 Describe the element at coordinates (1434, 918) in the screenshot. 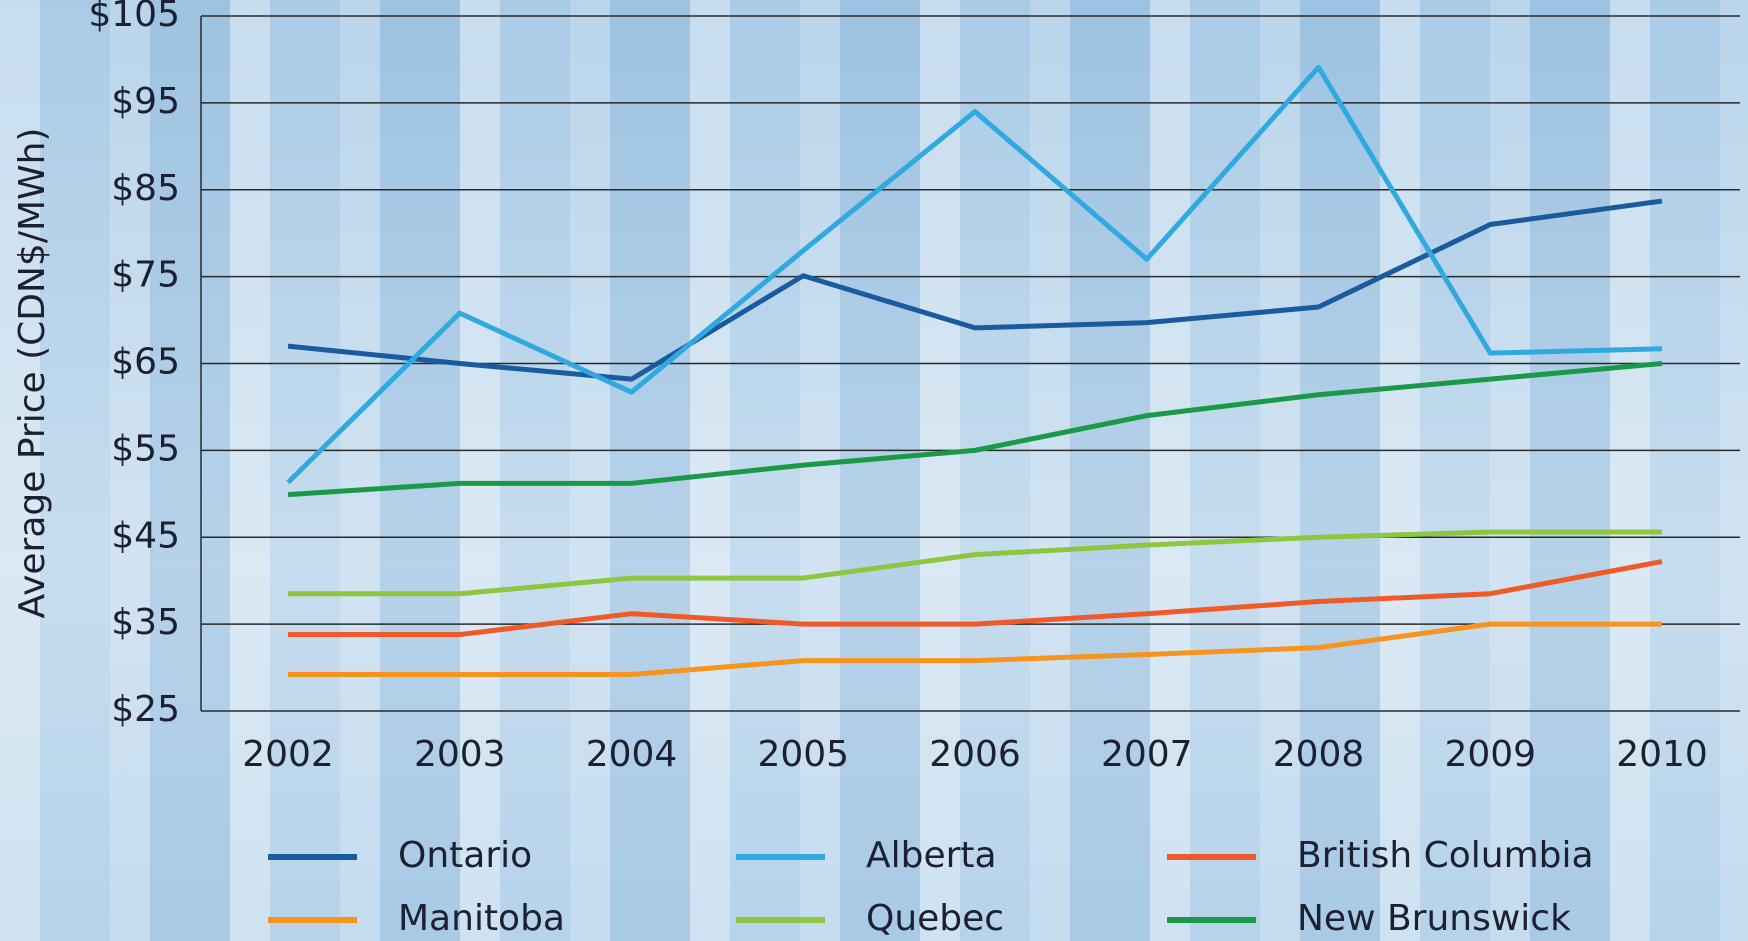

I see `legend-label: New Brunswick` at that location.